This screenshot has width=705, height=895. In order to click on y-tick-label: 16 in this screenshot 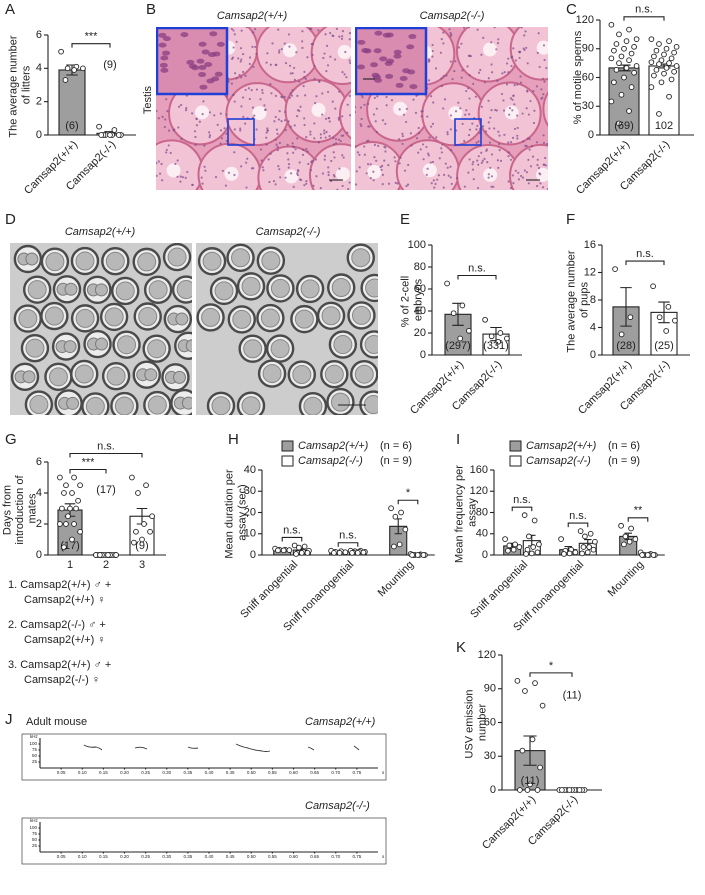, I will do `click(590, 245)`.